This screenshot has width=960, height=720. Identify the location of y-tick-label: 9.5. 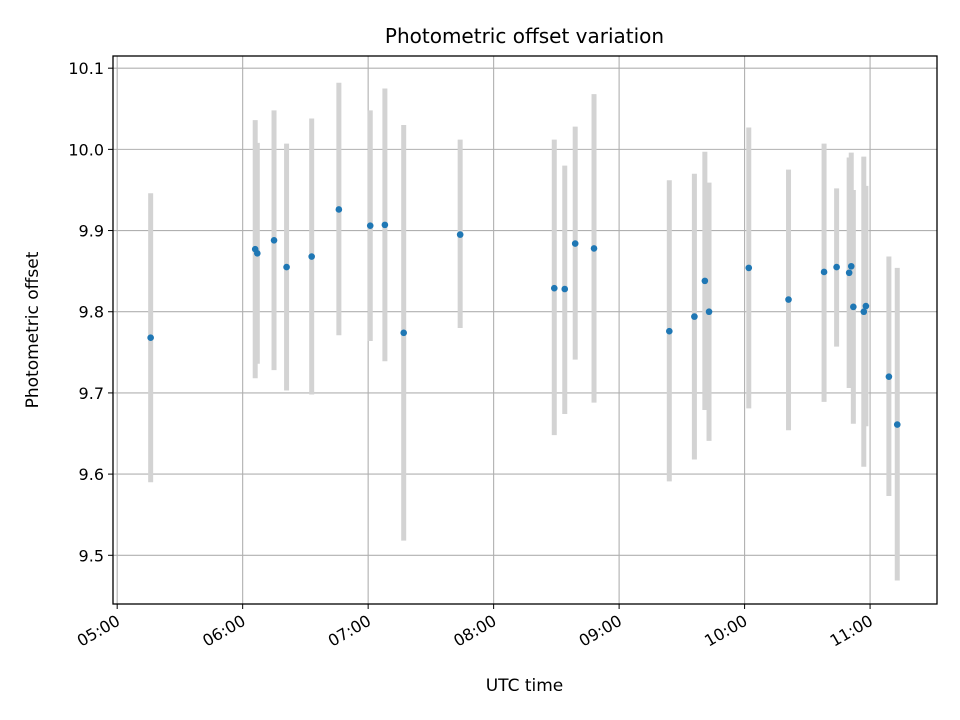
(91, 555).